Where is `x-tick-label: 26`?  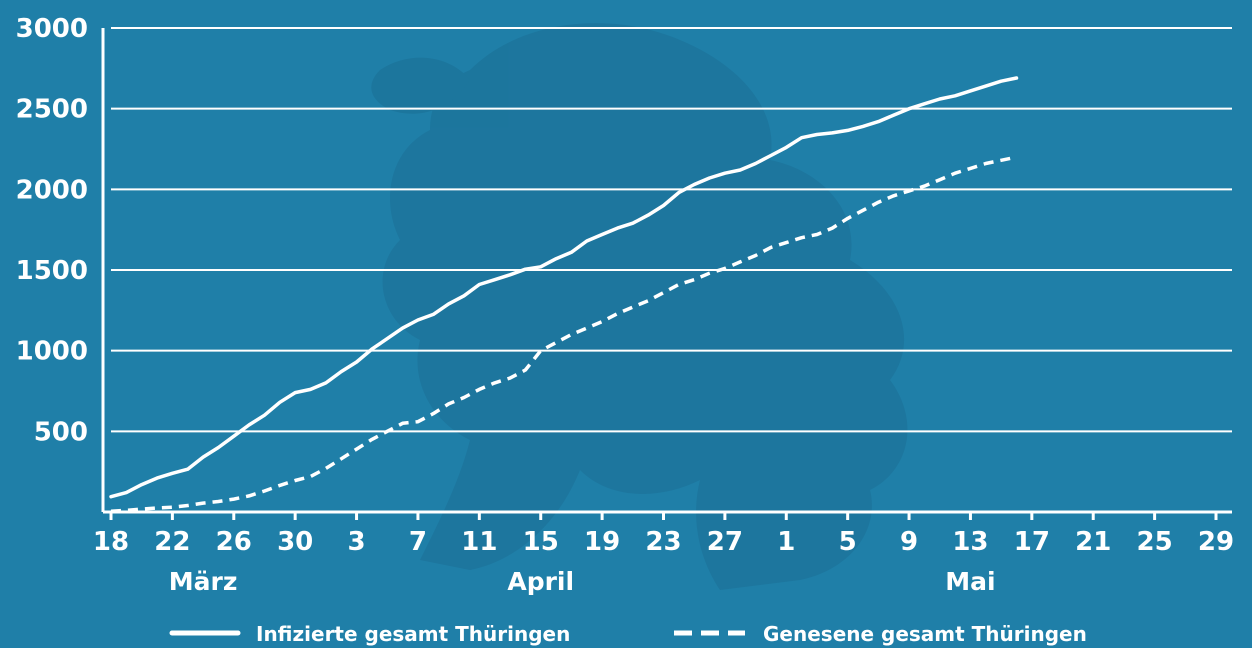 x-tick-label: 26 is located at coordinates (234, 542).